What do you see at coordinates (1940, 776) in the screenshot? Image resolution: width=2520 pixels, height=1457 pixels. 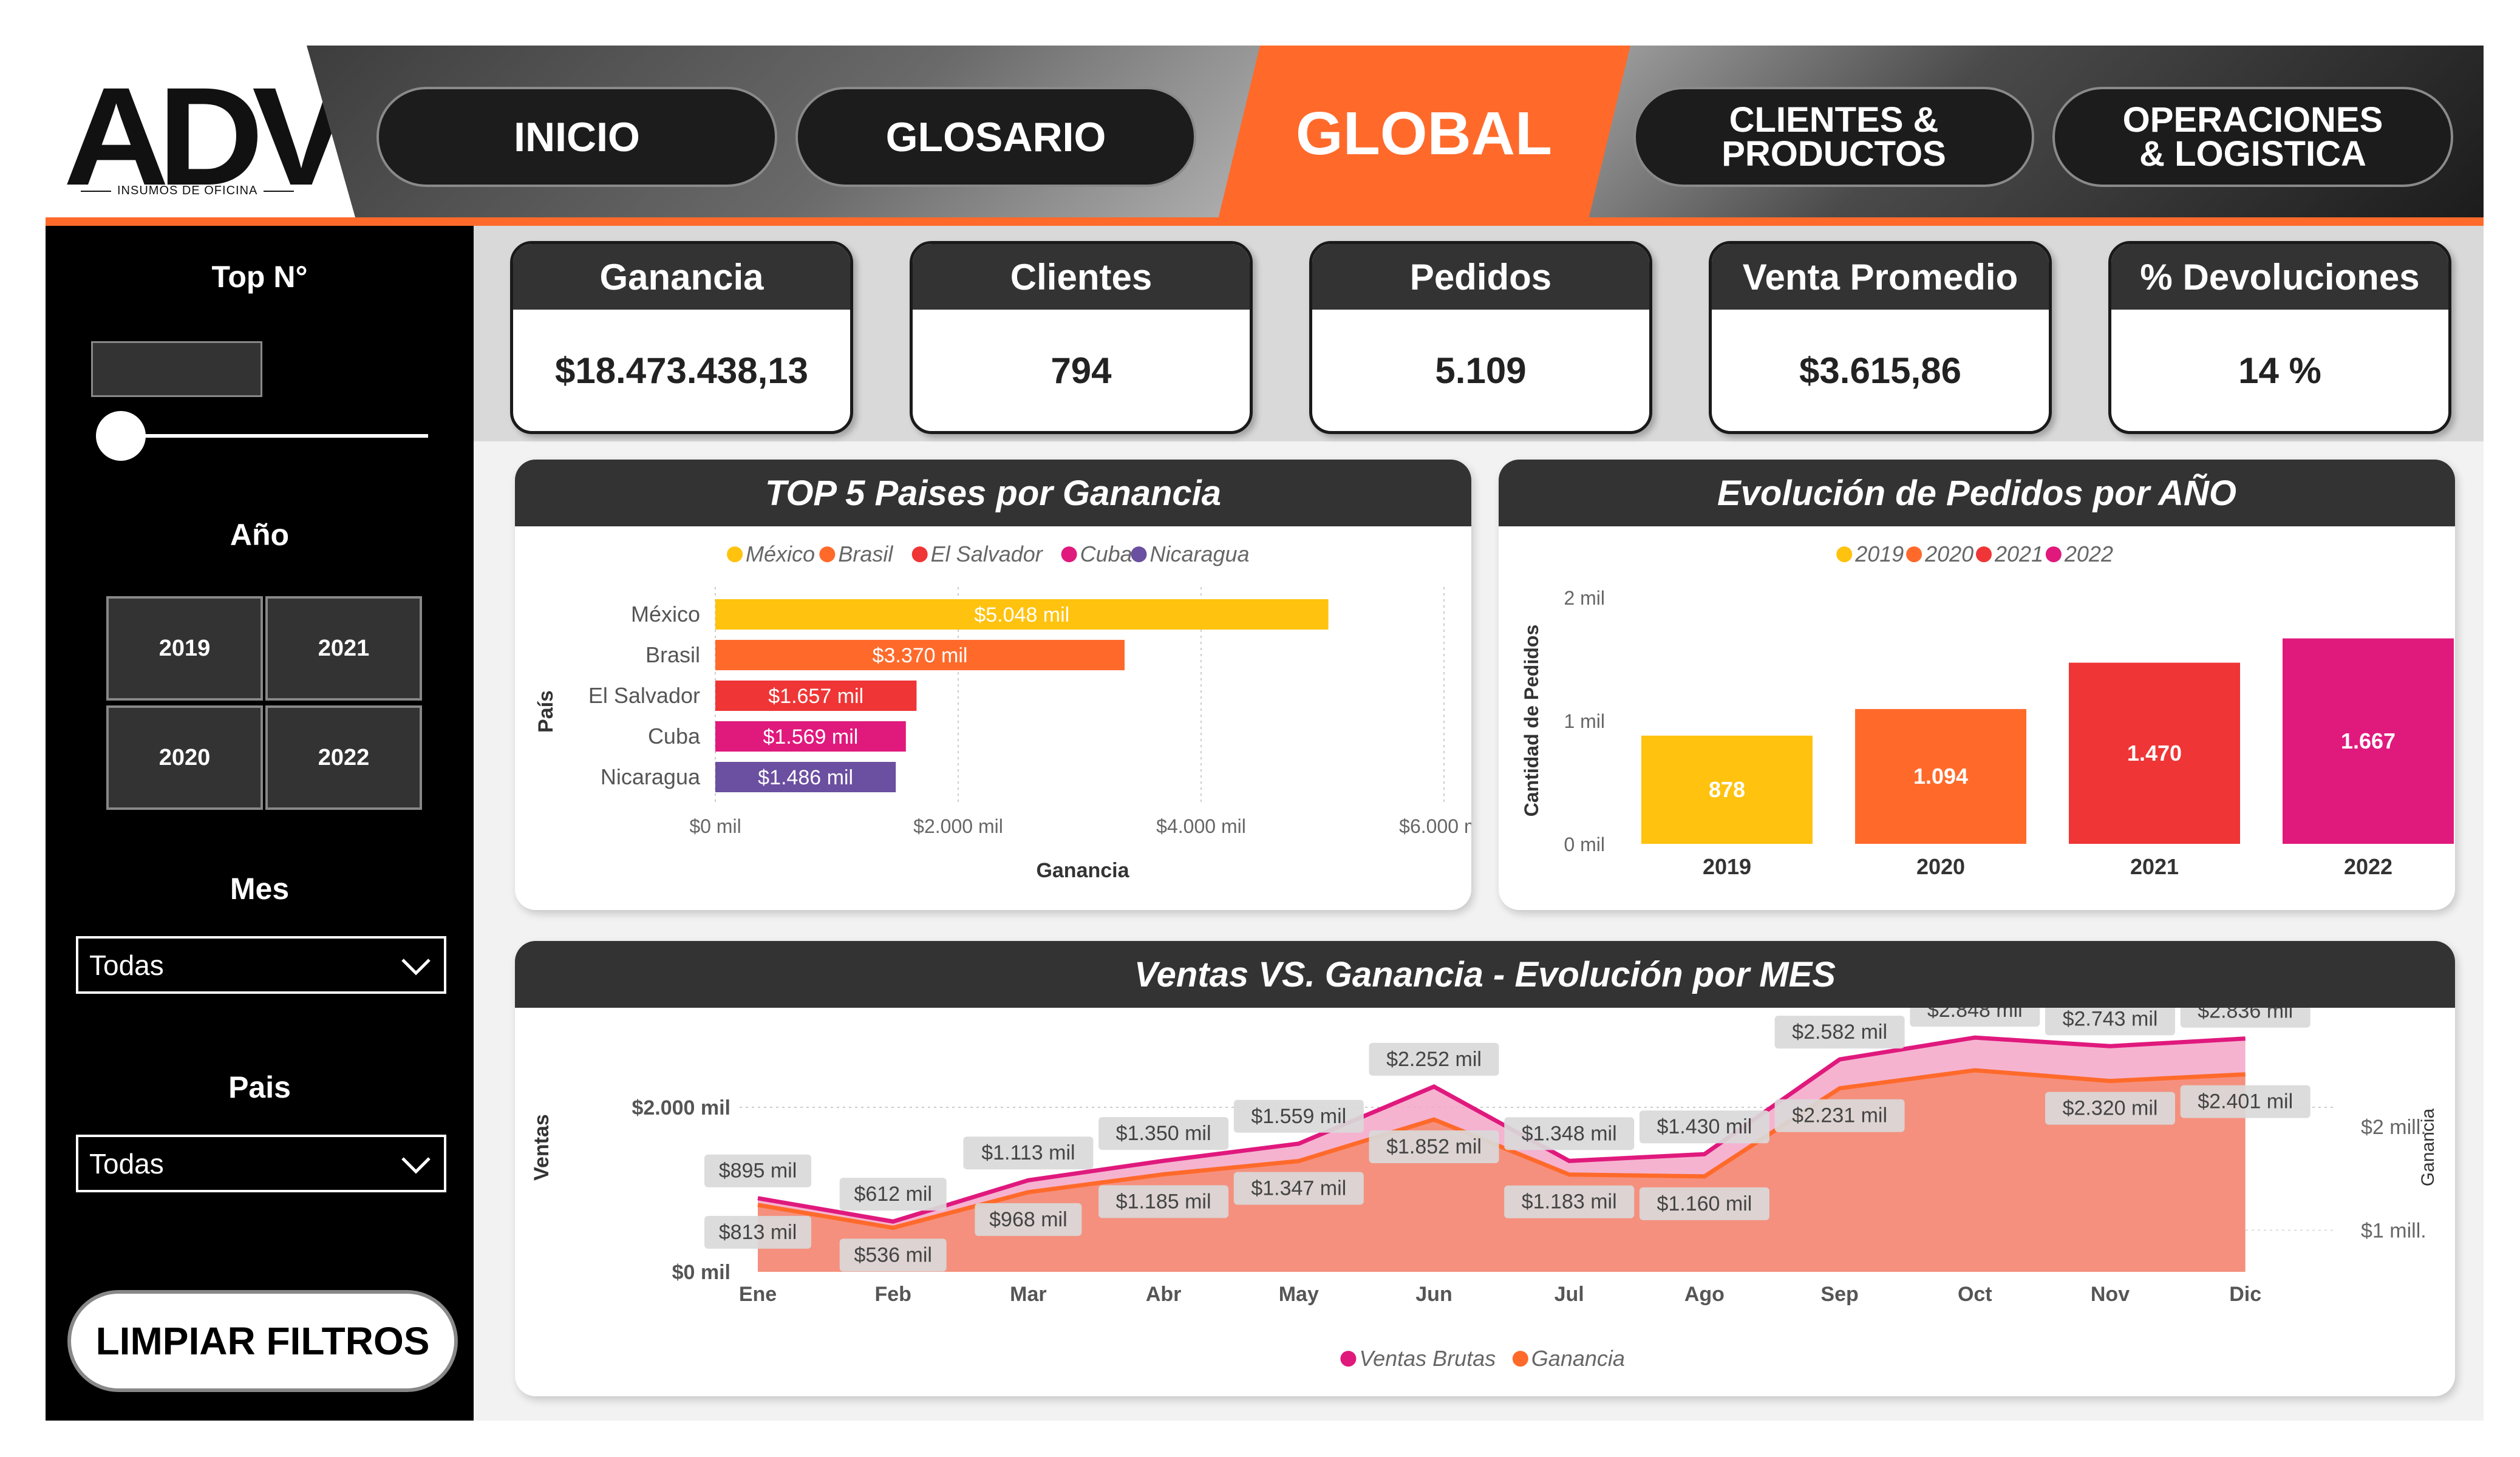 I see `data-label: 1.094` at bounding box center [1940, 776].